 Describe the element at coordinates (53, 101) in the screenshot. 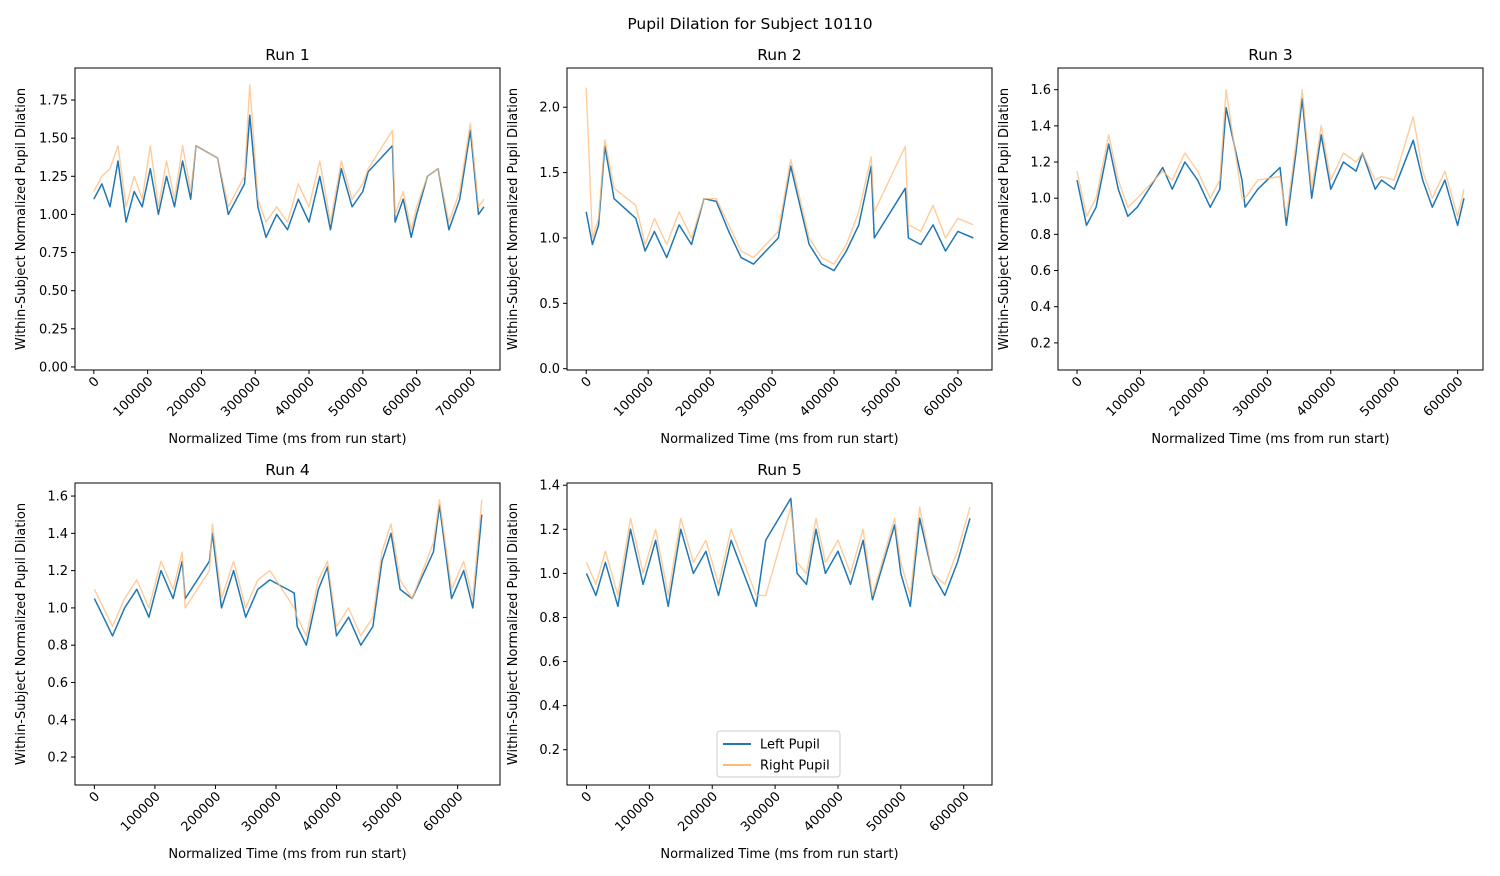

I see `y-tick-label: 1.75` at that location.